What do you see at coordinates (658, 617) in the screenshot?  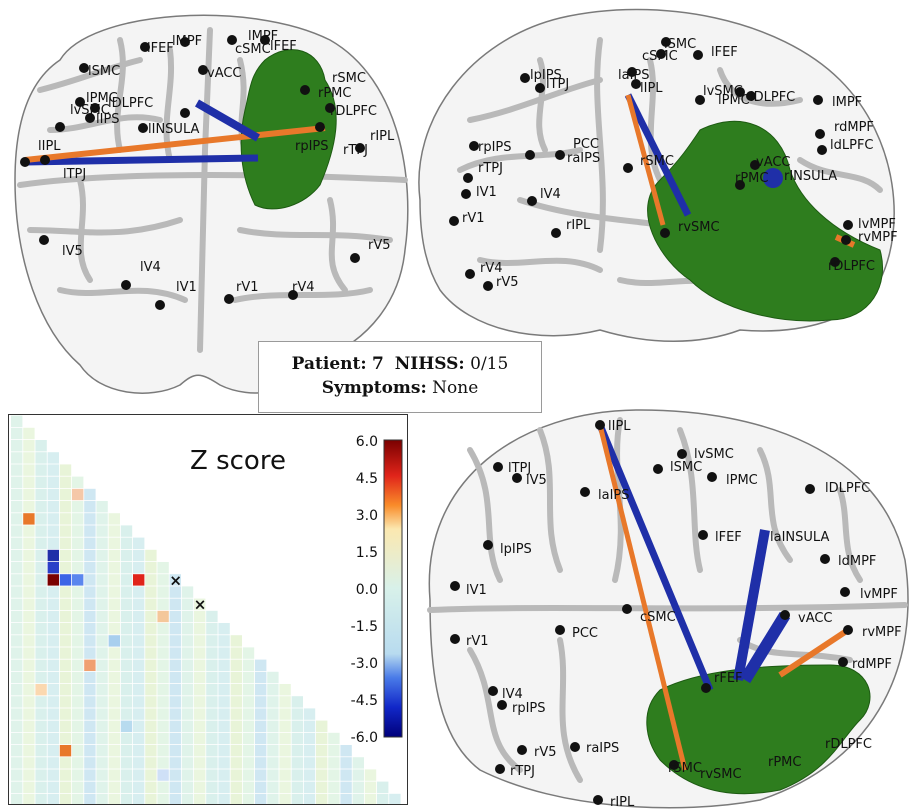 I see `node-label: cSMC` at bounding box center [658, 617].